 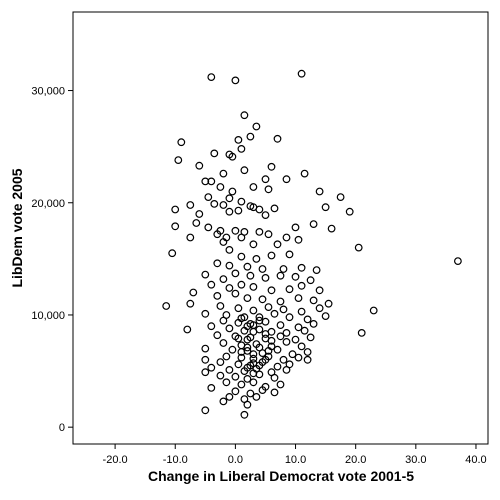 I want to click on x-axis-ticks: -20.0 -10.0 0.0 10.0 20.0 30.0 40.0, so click(x=295, y=455).